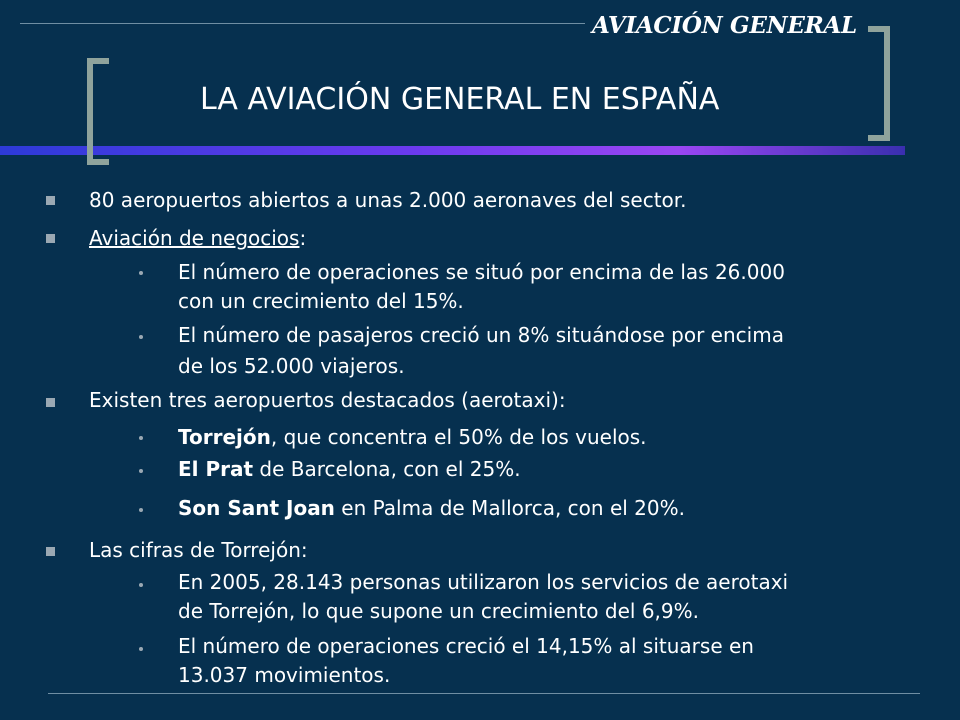  What do you see at coordinates (216, 469) in the screenshot?
I see `el-prat-name: El Prat` at bounding box center [216, 469].